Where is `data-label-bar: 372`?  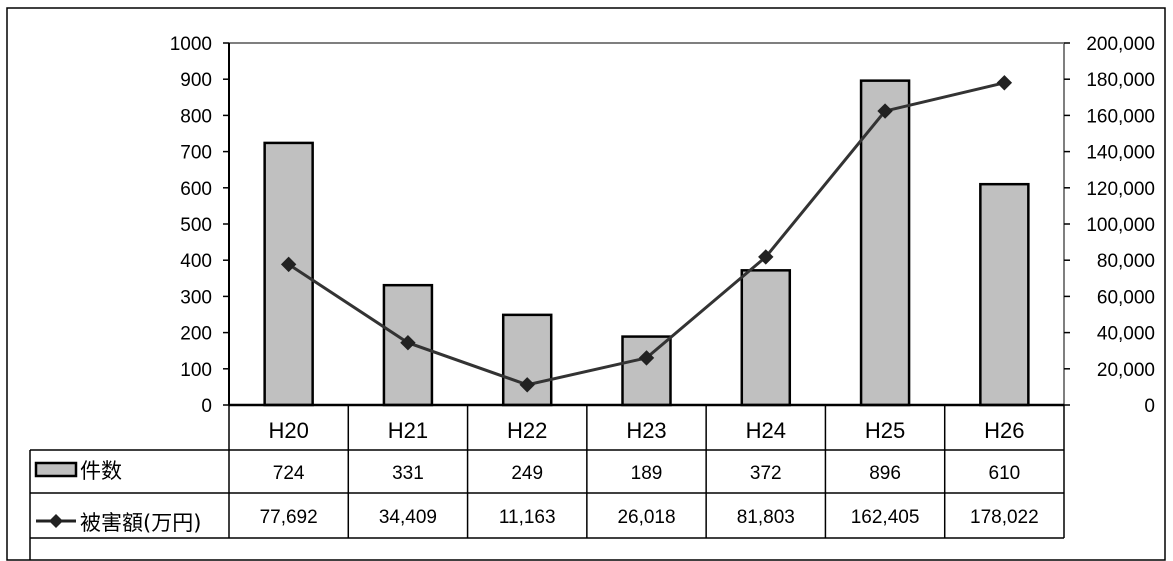
data-label-bar: 372 is located at coordinates (766, 473).